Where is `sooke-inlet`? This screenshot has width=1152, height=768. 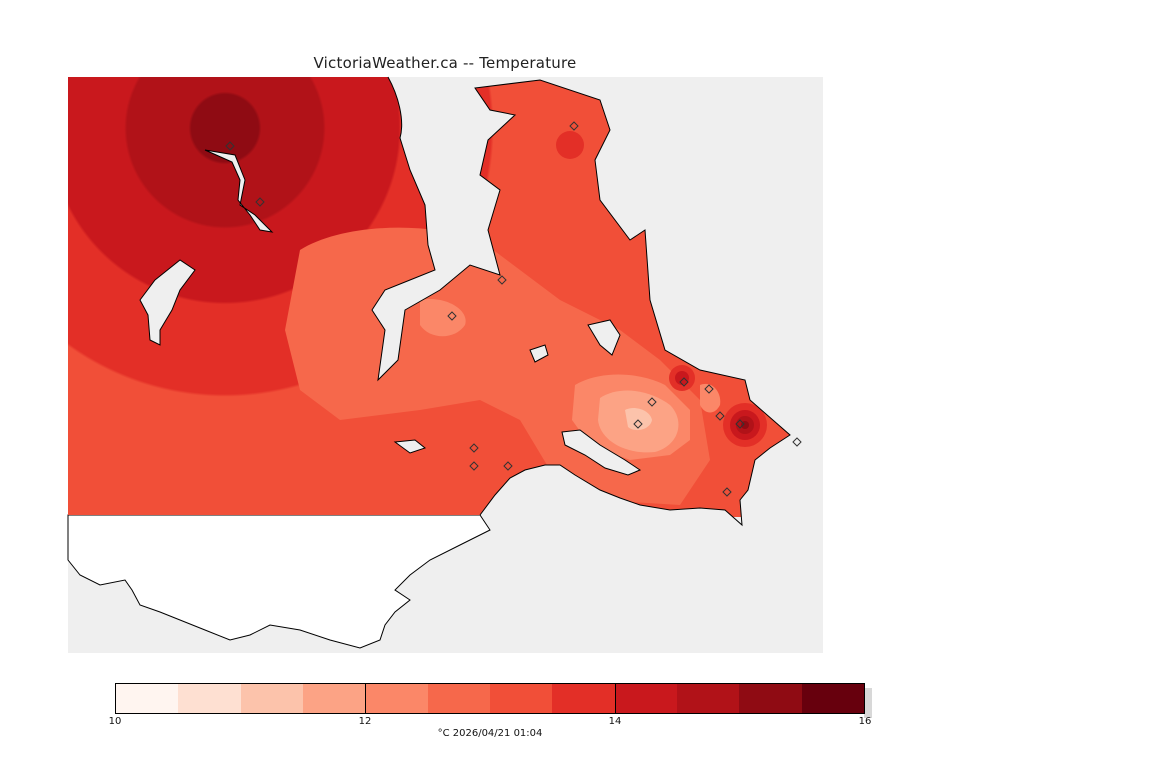 sooke-inlet is located at coordinates (239, 191).